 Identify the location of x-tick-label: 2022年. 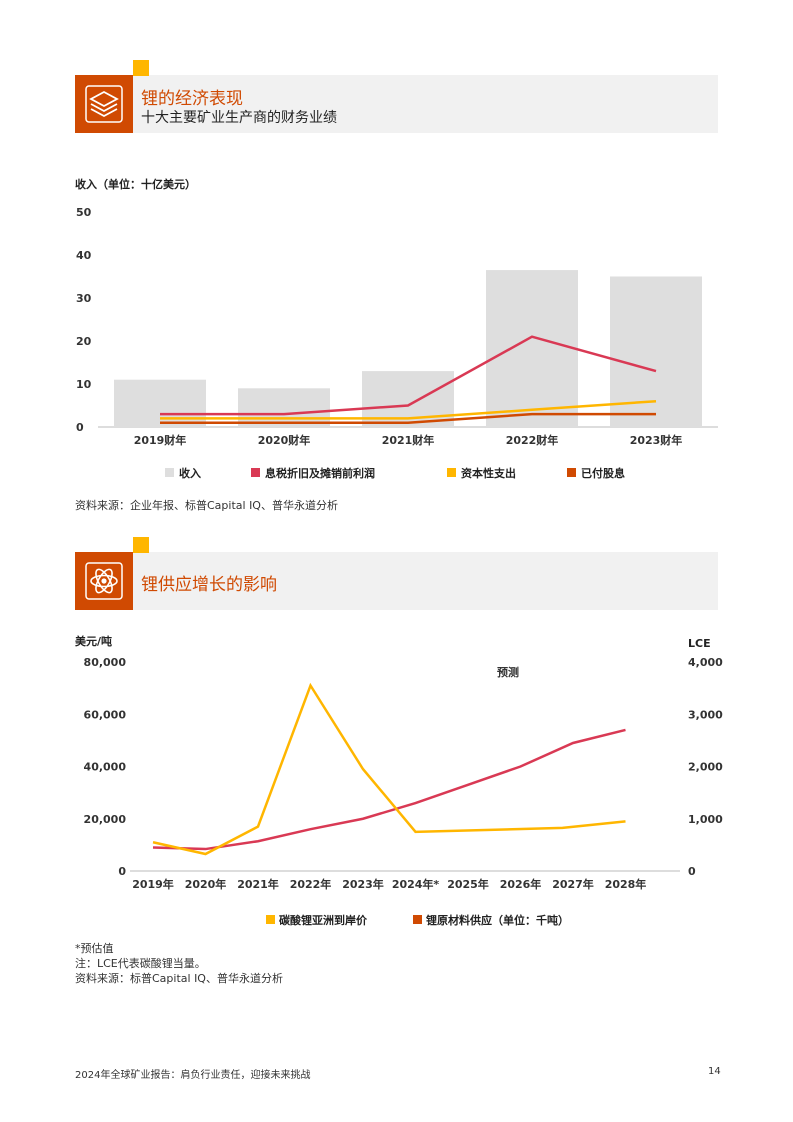
(311, 884).